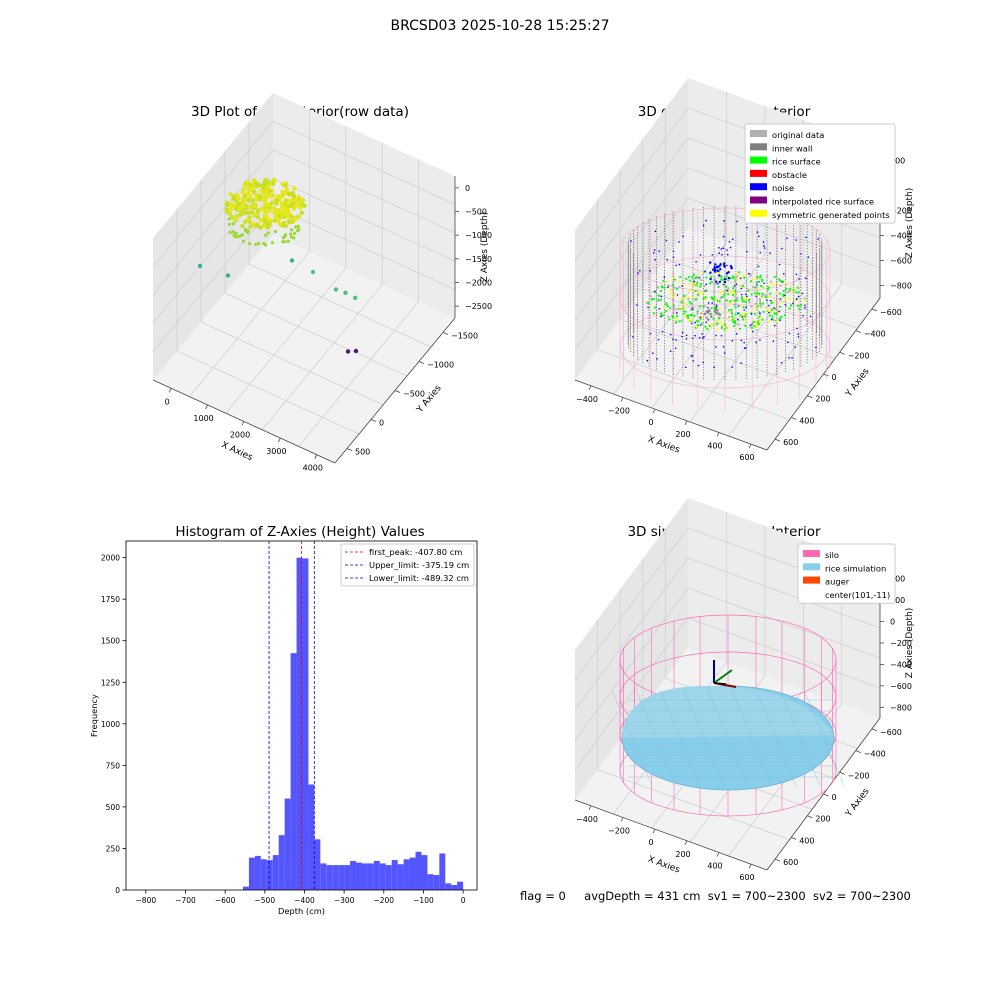  What do you see at coordinates (910, 643) in the screenshot?
I see `z-axis-label: Z Axies (Depth)` at bounding box center [910, 643].